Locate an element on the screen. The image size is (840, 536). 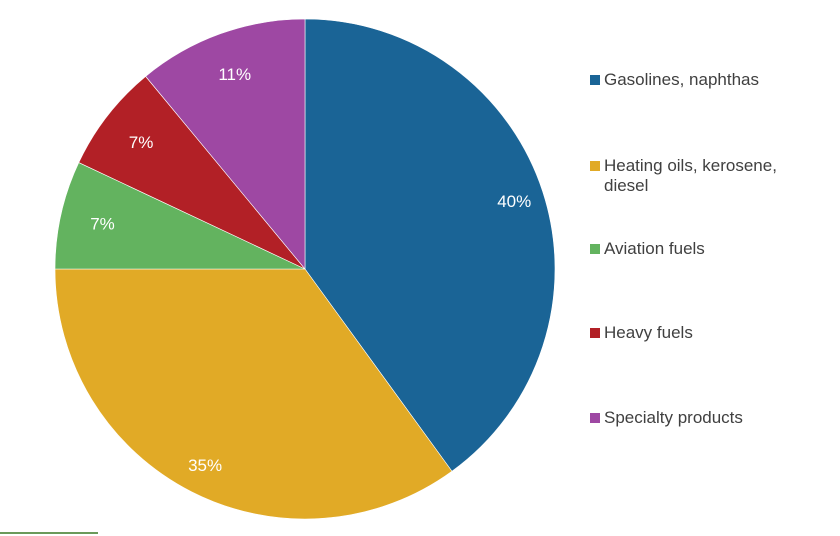
legend-label: Heavy fuels is located at coordinates (648, 332).